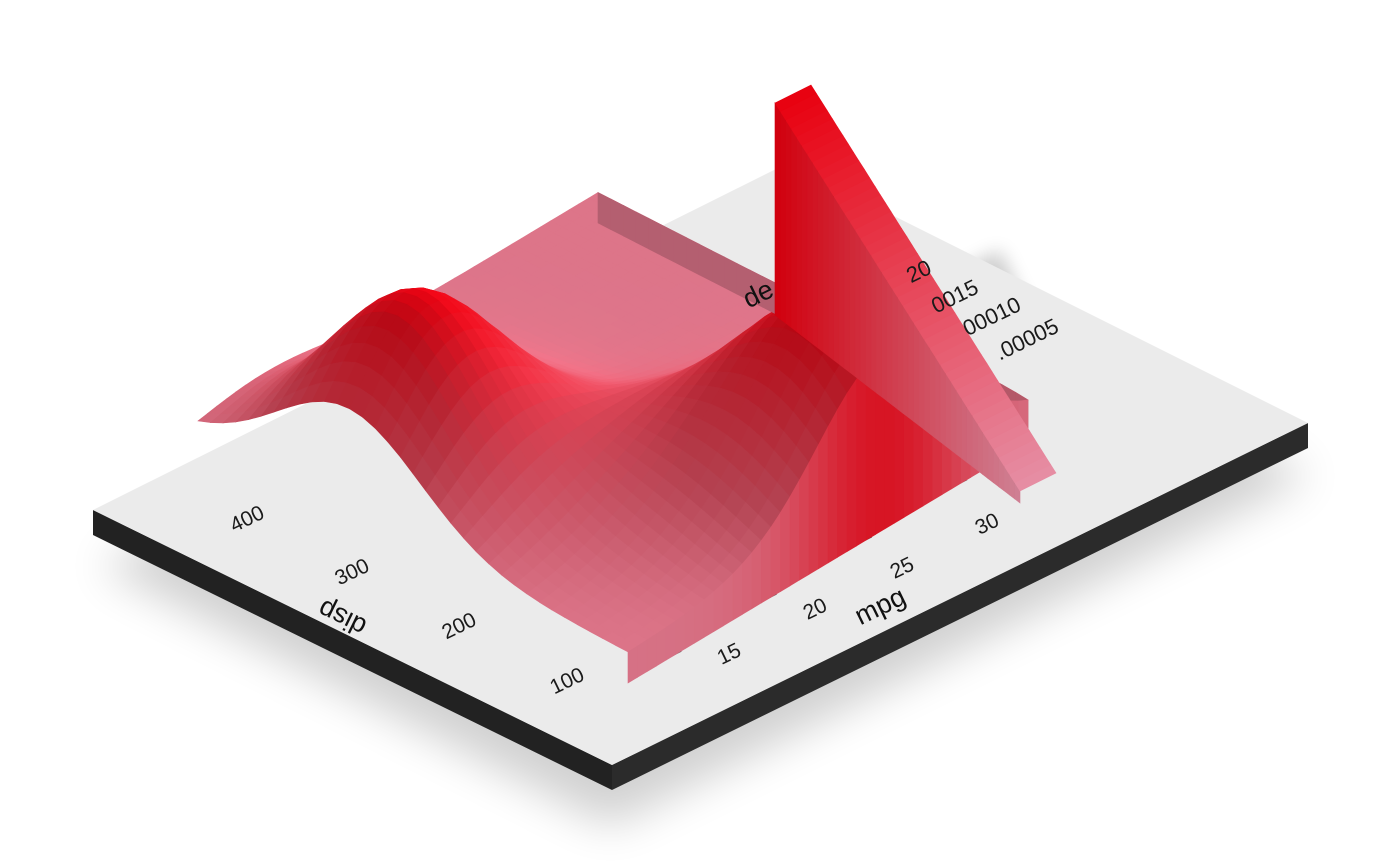  What do you see at coordinates (352, 650) in the screenshot?
I see `plate-front-left` at bounding box center [352, 650].